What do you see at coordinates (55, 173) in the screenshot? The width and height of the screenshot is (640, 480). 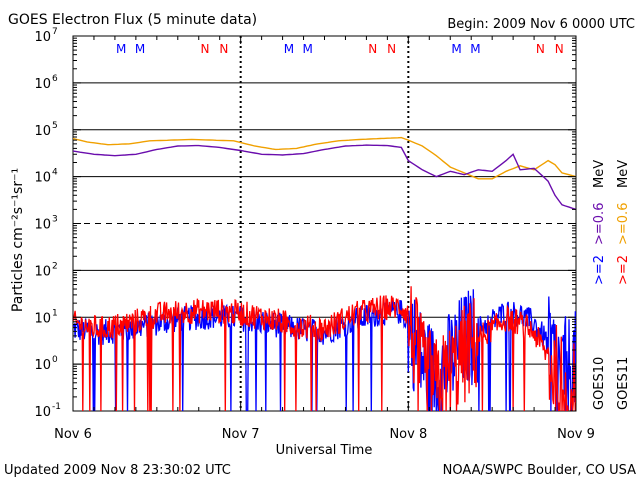 I see `y-tick-exponent: 4` at bounding box center [55, 173].